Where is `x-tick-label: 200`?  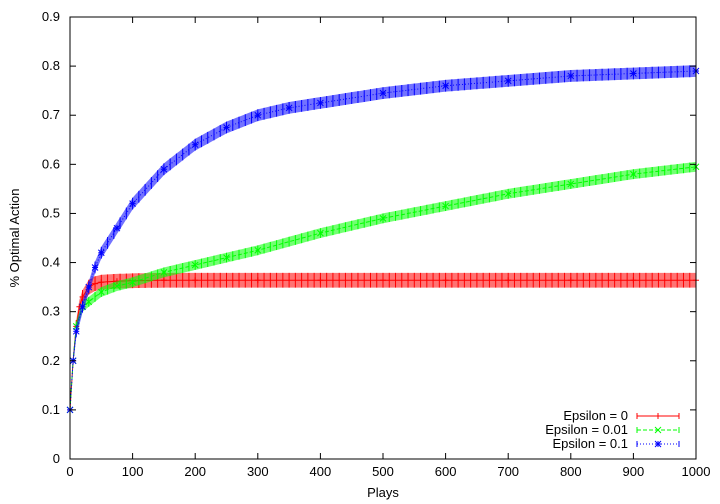 x-tick-label: 200 is located at coordinates (195, 471).